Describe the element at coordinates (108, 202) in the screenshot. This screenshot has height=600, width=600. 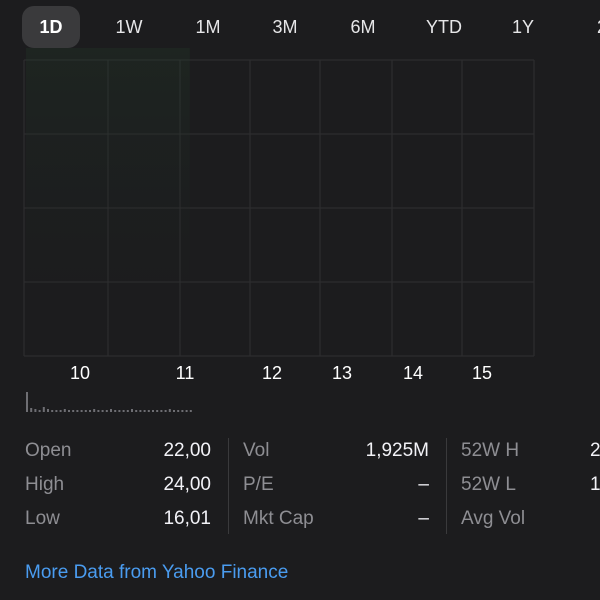
I see `price-area` at that location.